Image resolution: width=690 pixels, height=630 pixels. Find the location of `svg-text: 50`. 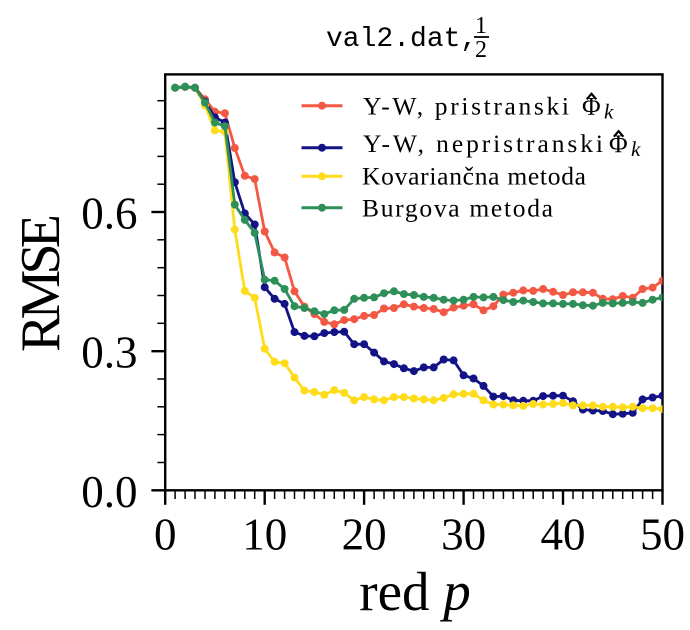

svg-text: 50 is located at coordinates (662, 535).